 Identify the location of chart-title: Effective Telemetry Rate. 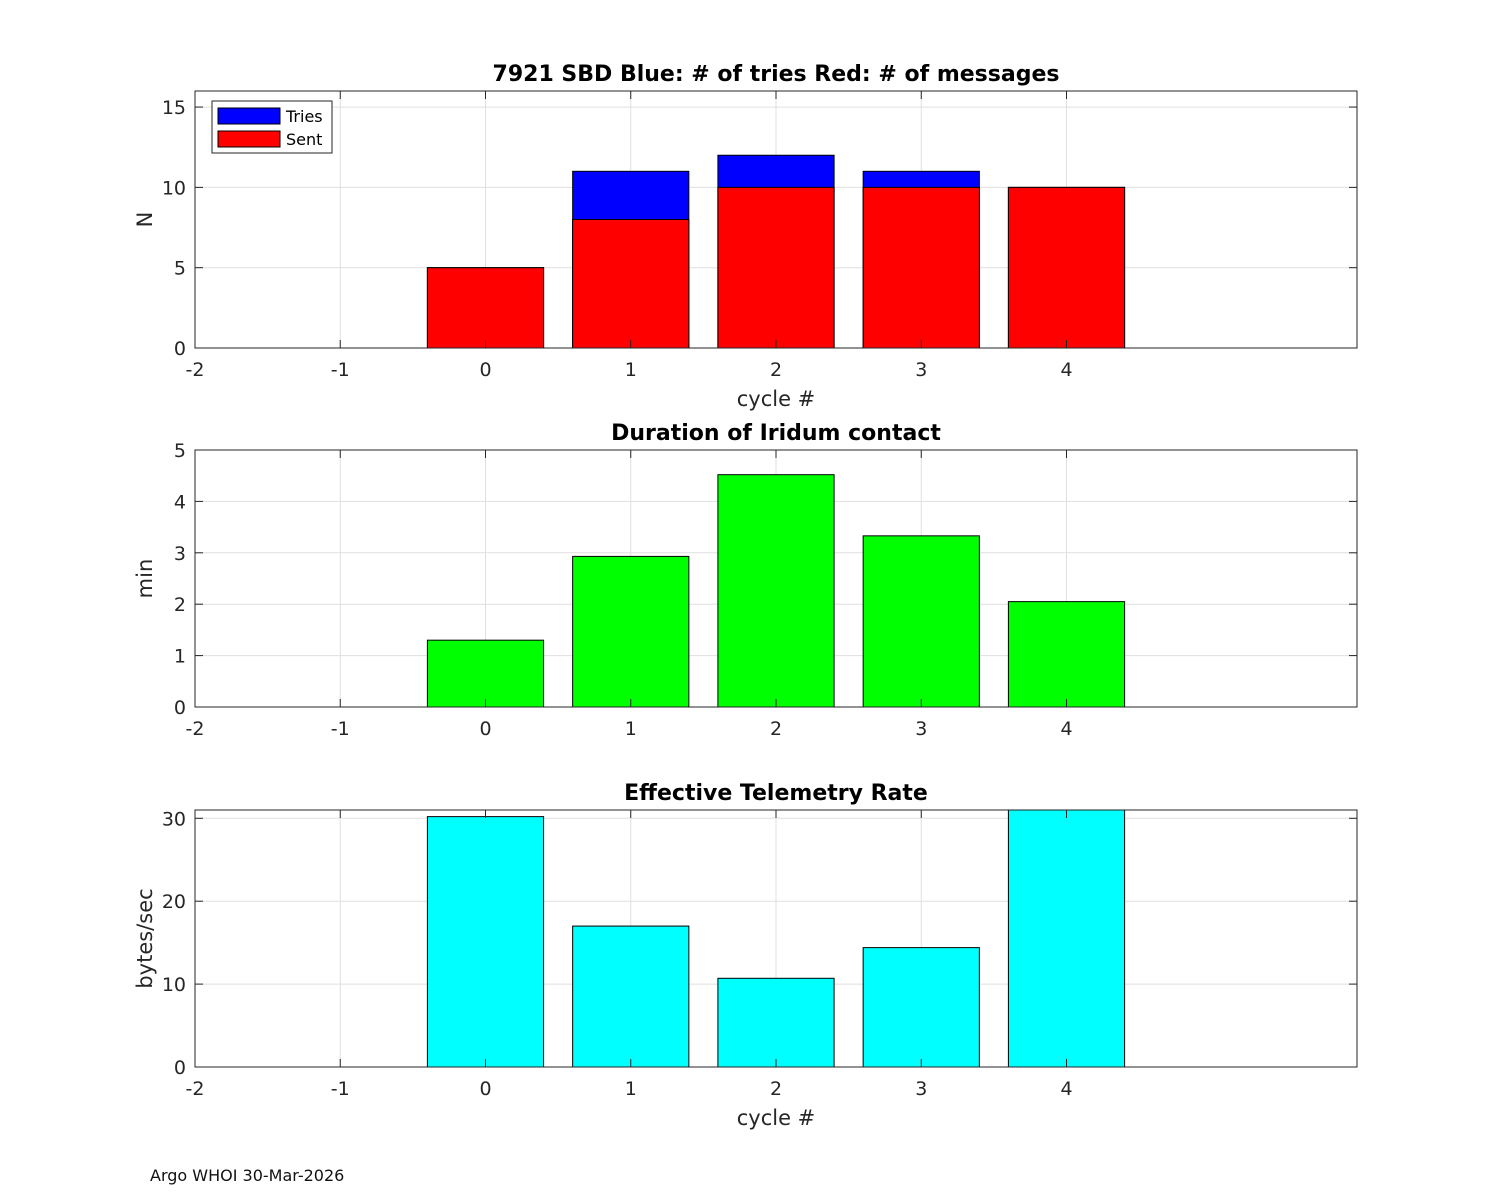
(776, 793).